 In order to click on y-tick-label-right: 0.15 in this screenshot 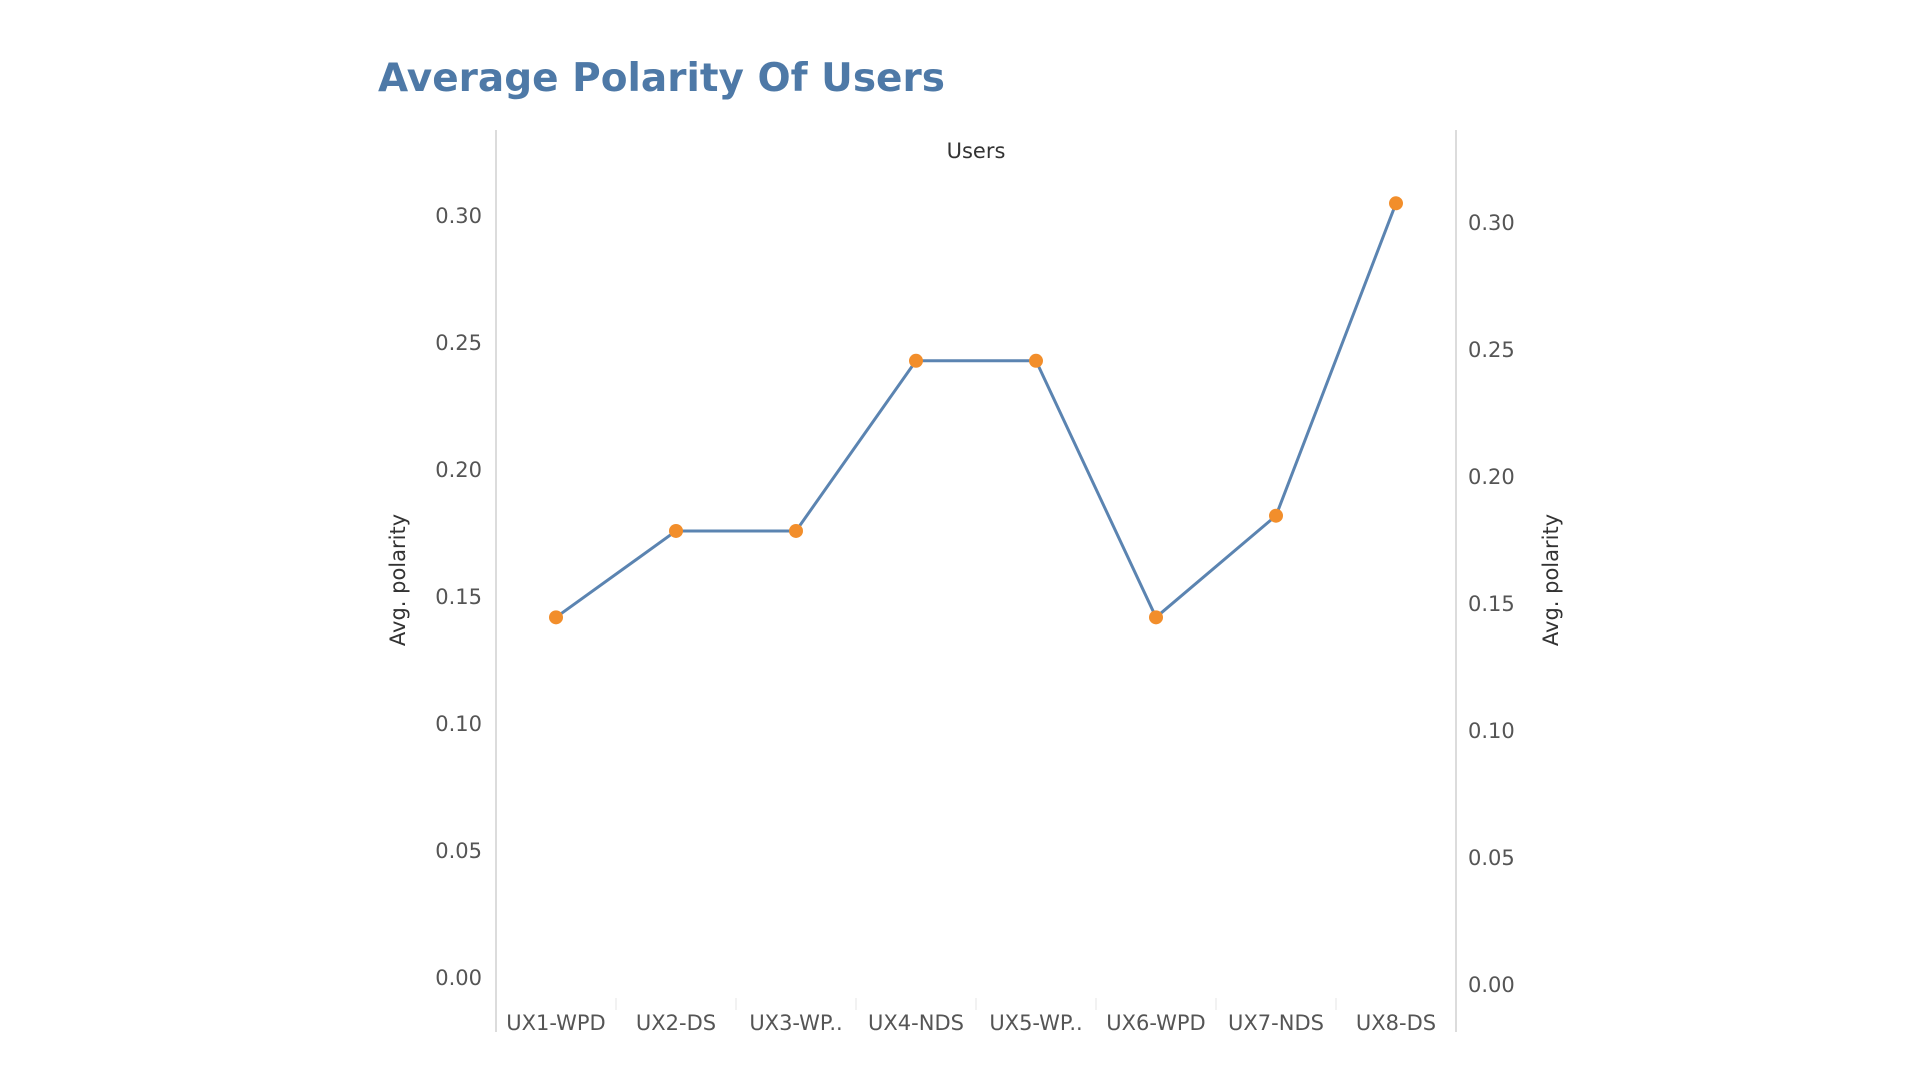, I will do `click(1491, 604)`.